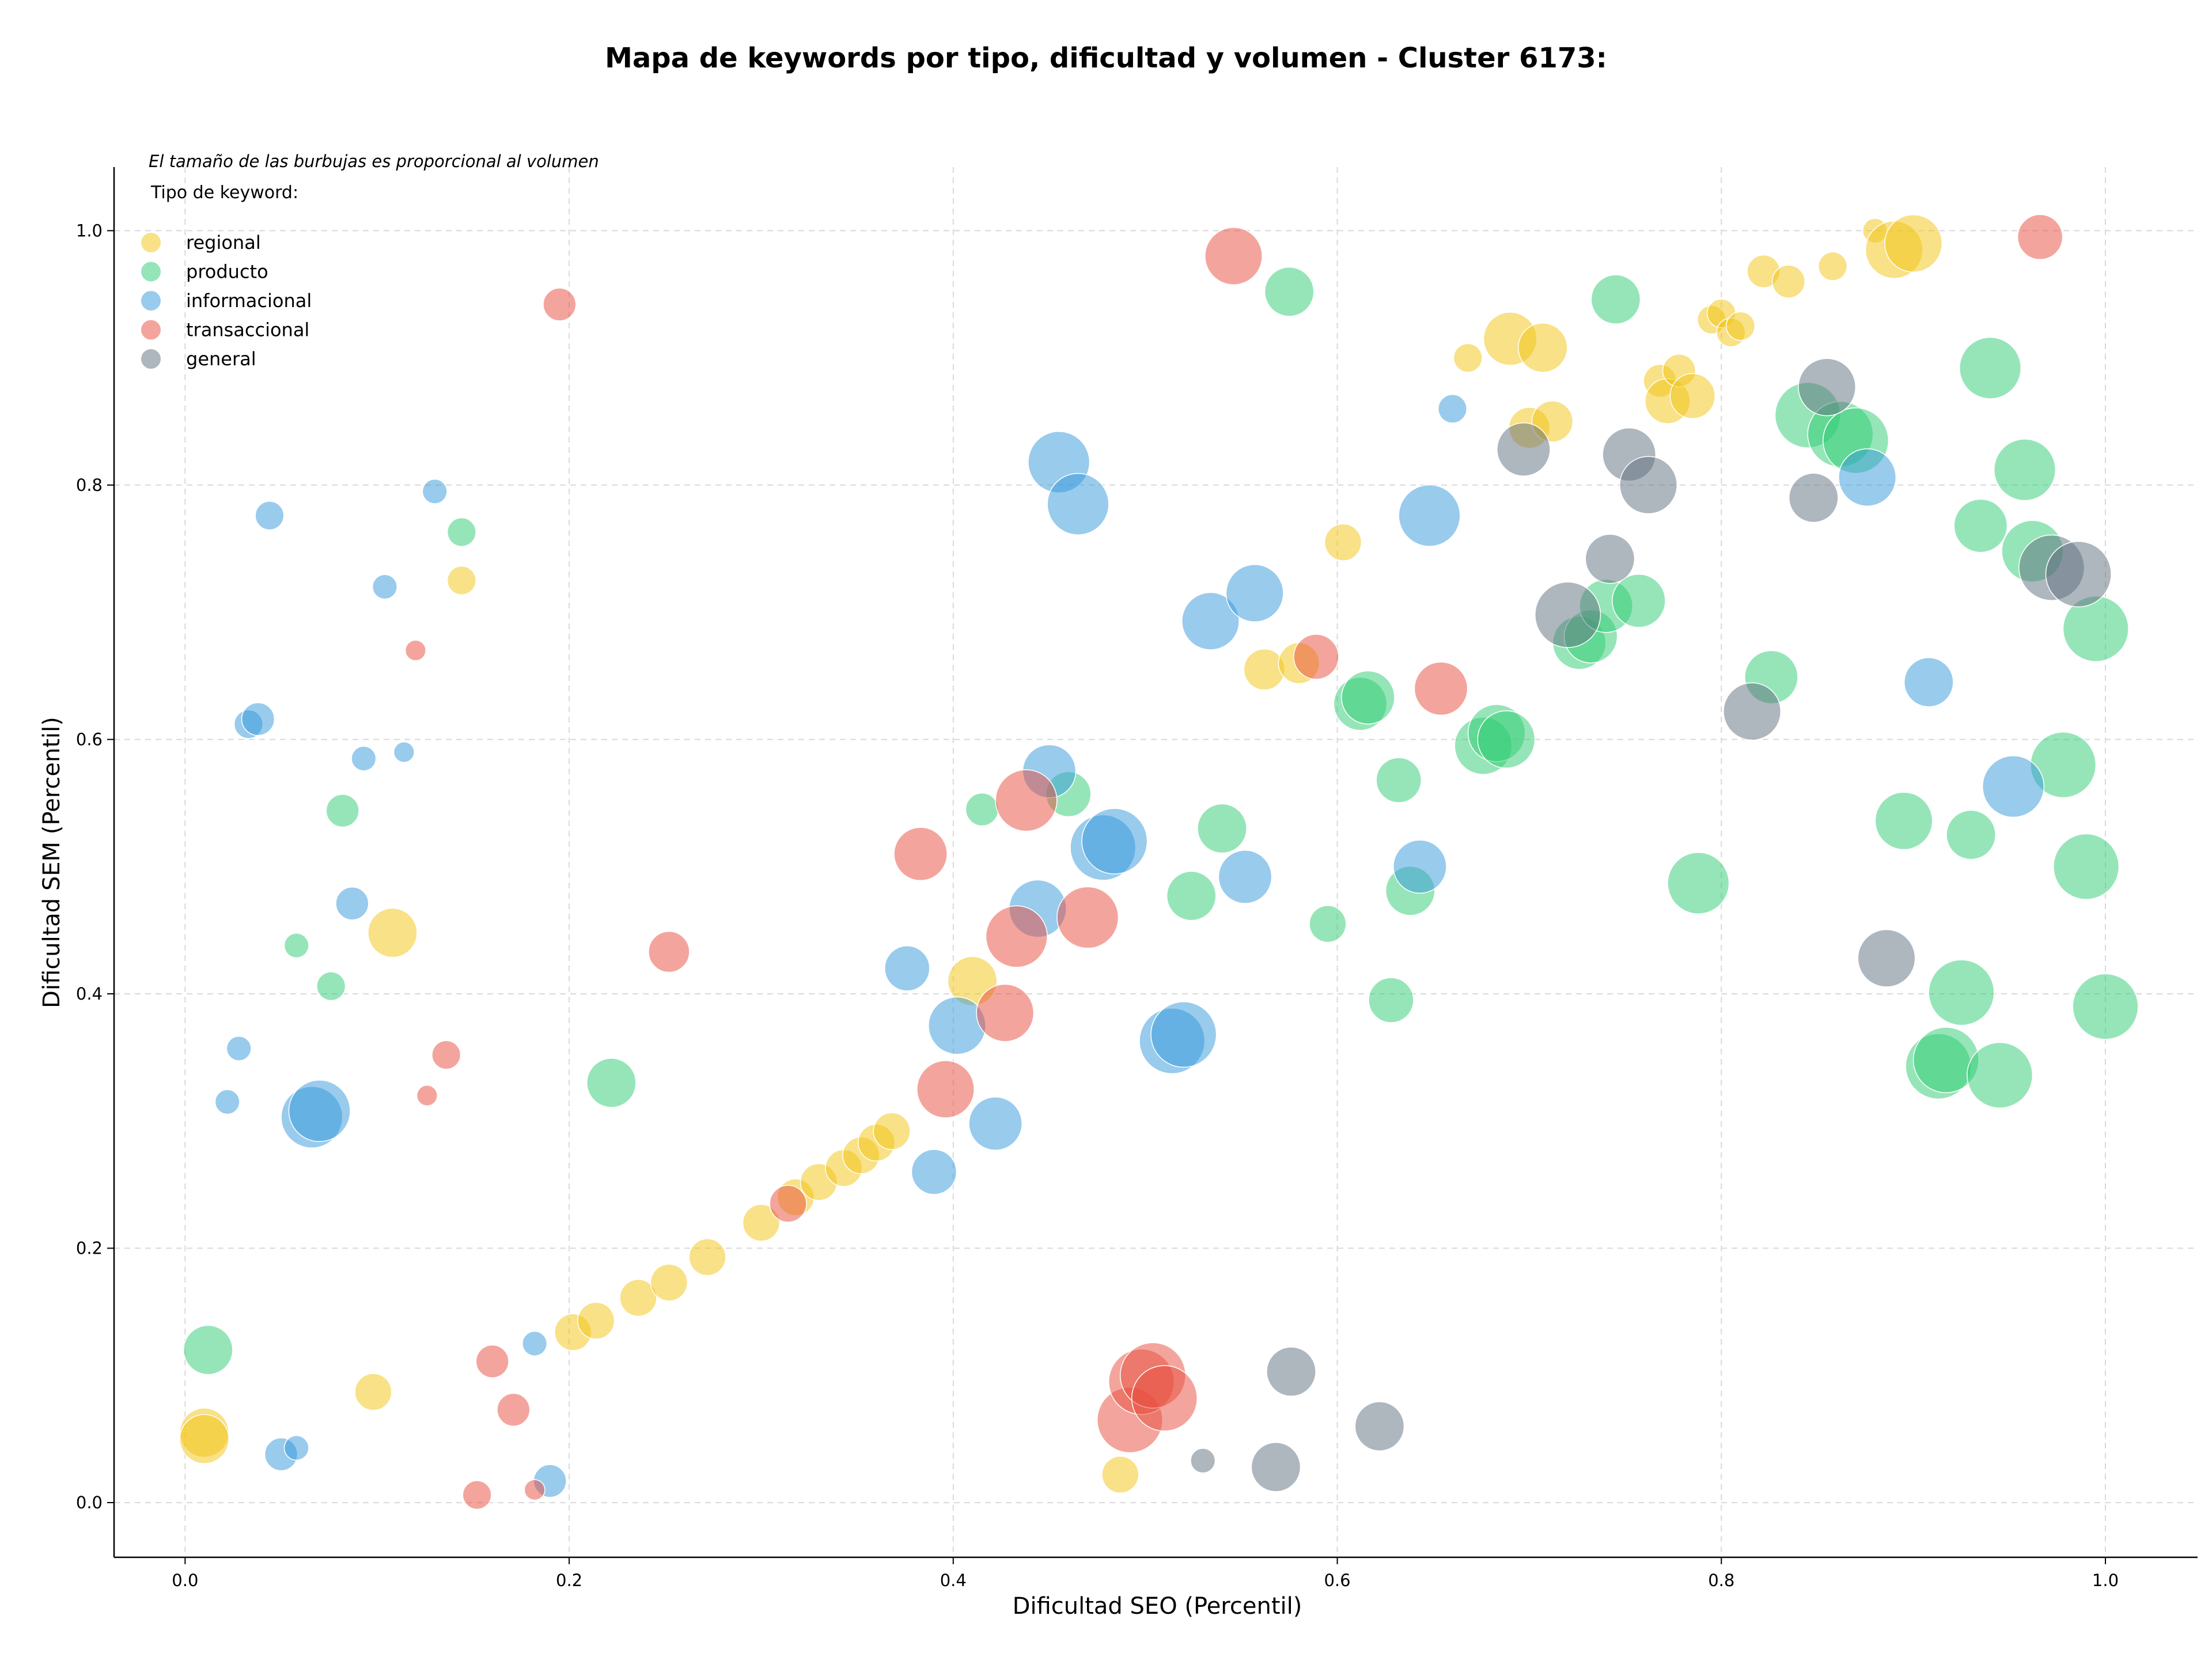 The height and width of the screenshot is (1661, 2212). Describe the element at coordinates (89, 1248) in the screenshot. I see `y-tick-label: 0.2` at that location.